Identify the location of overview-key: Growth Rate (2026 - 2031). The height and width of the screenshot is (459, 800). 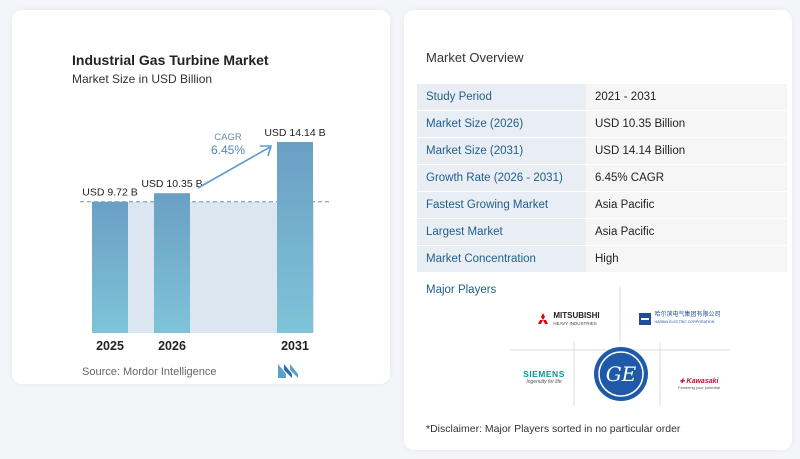
(501, 178).